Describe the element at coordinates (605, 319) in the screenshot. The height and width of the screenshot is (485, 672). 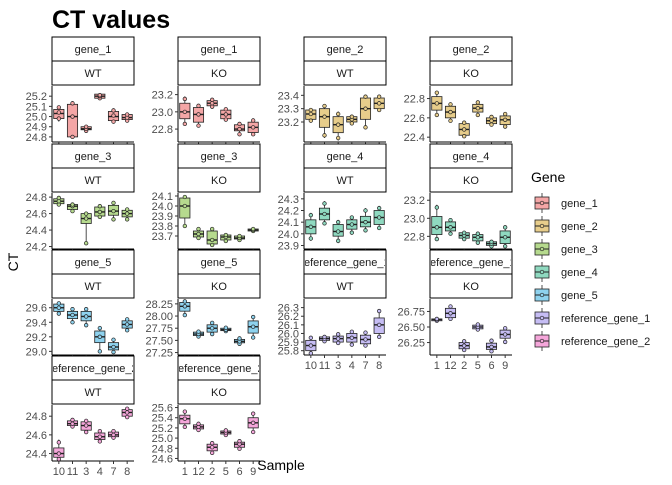
I see `legend-item-label: reference_gene_1` at that location.